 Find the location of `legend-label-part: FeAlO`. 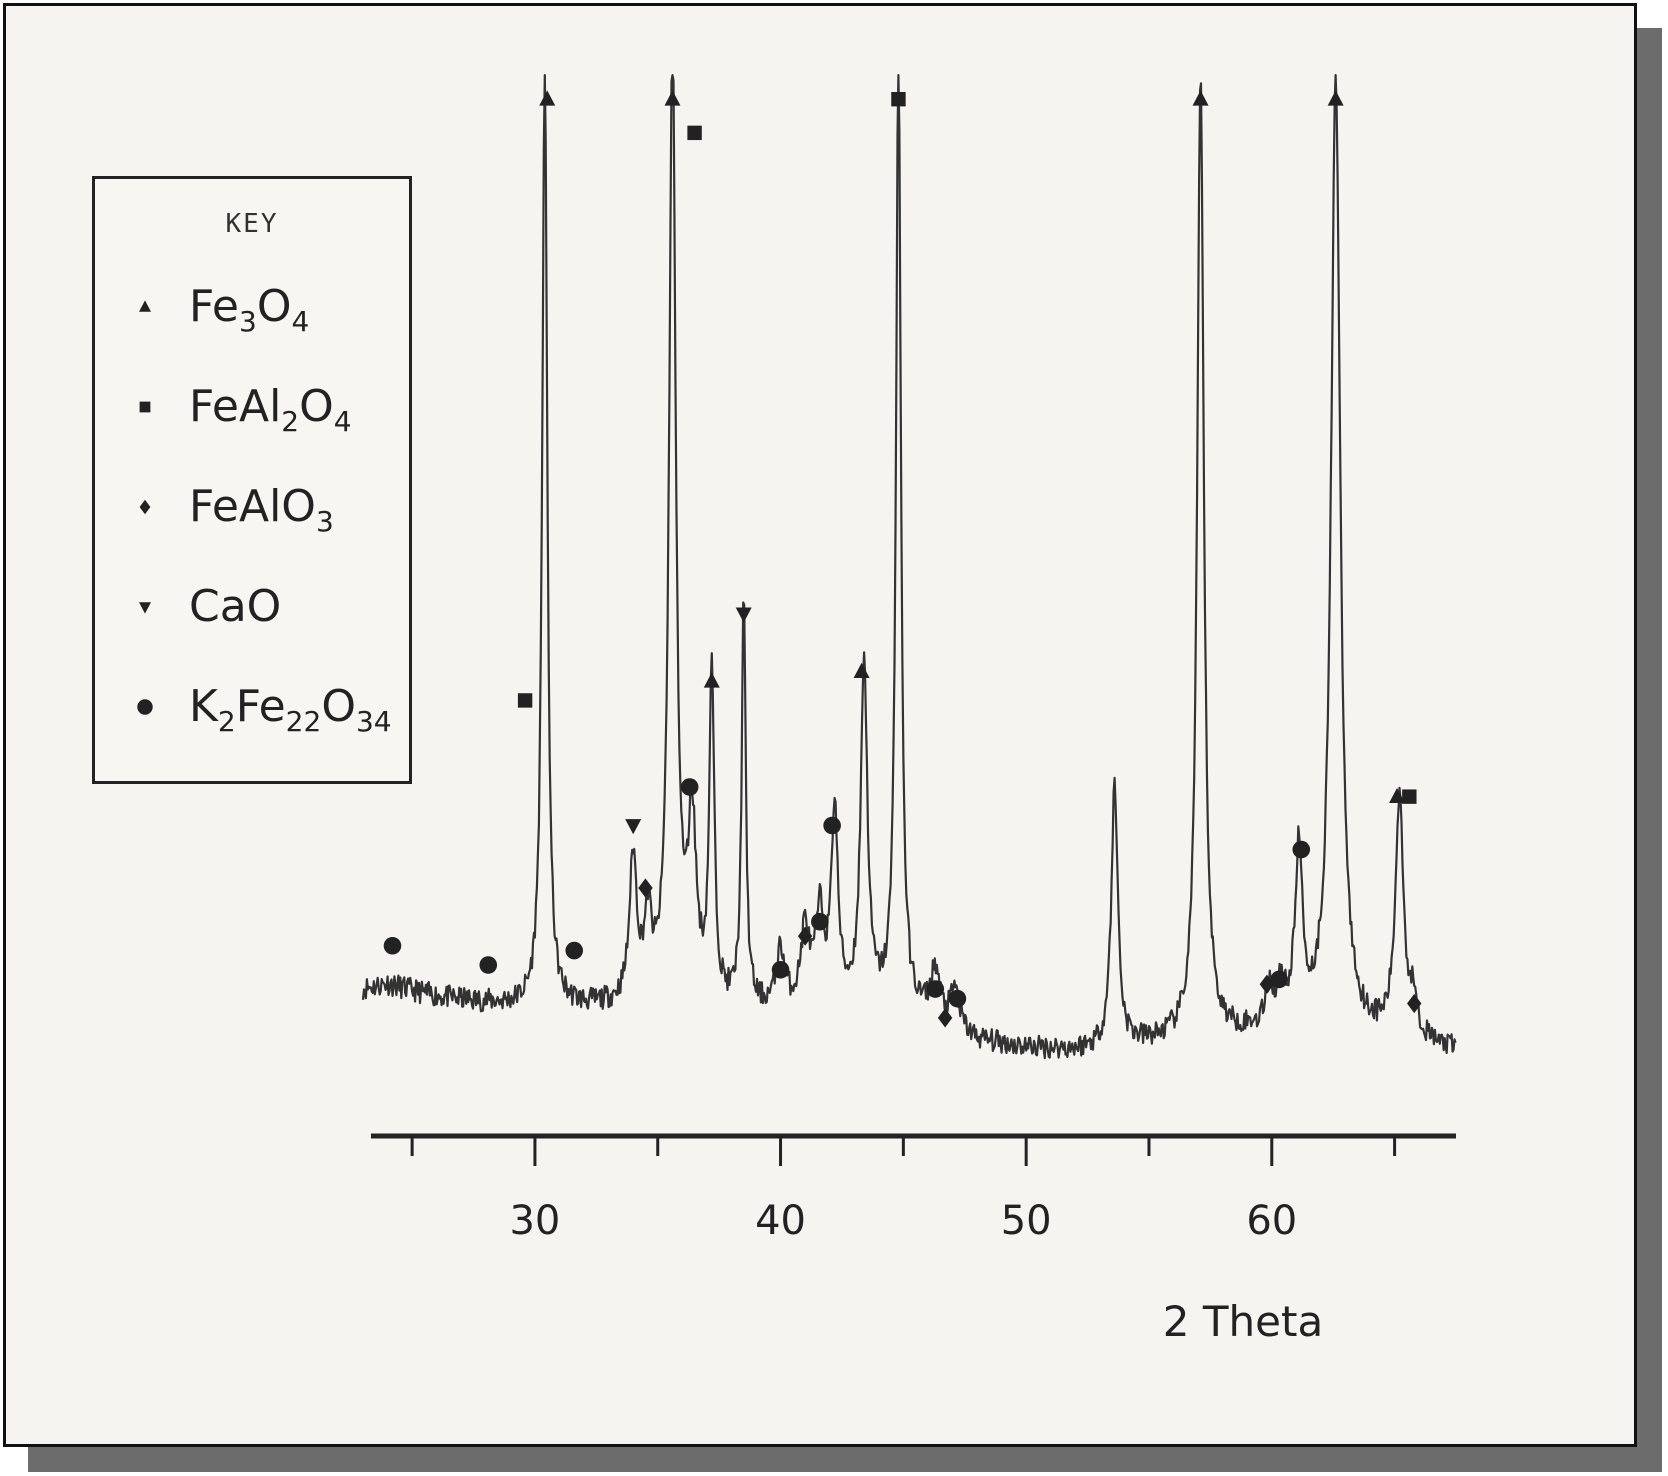

legend-label-part: FeAlO is located at coordinates (252, 506).